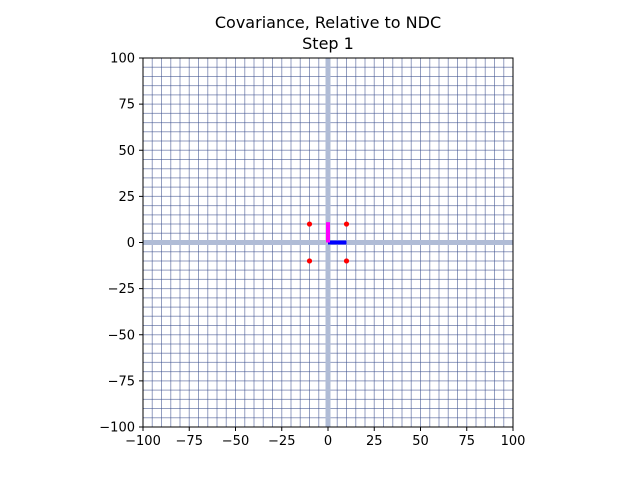  Describe the element at coordinates (189, 441) in the screenshot. I see `x-tick-label: −75` at that location.